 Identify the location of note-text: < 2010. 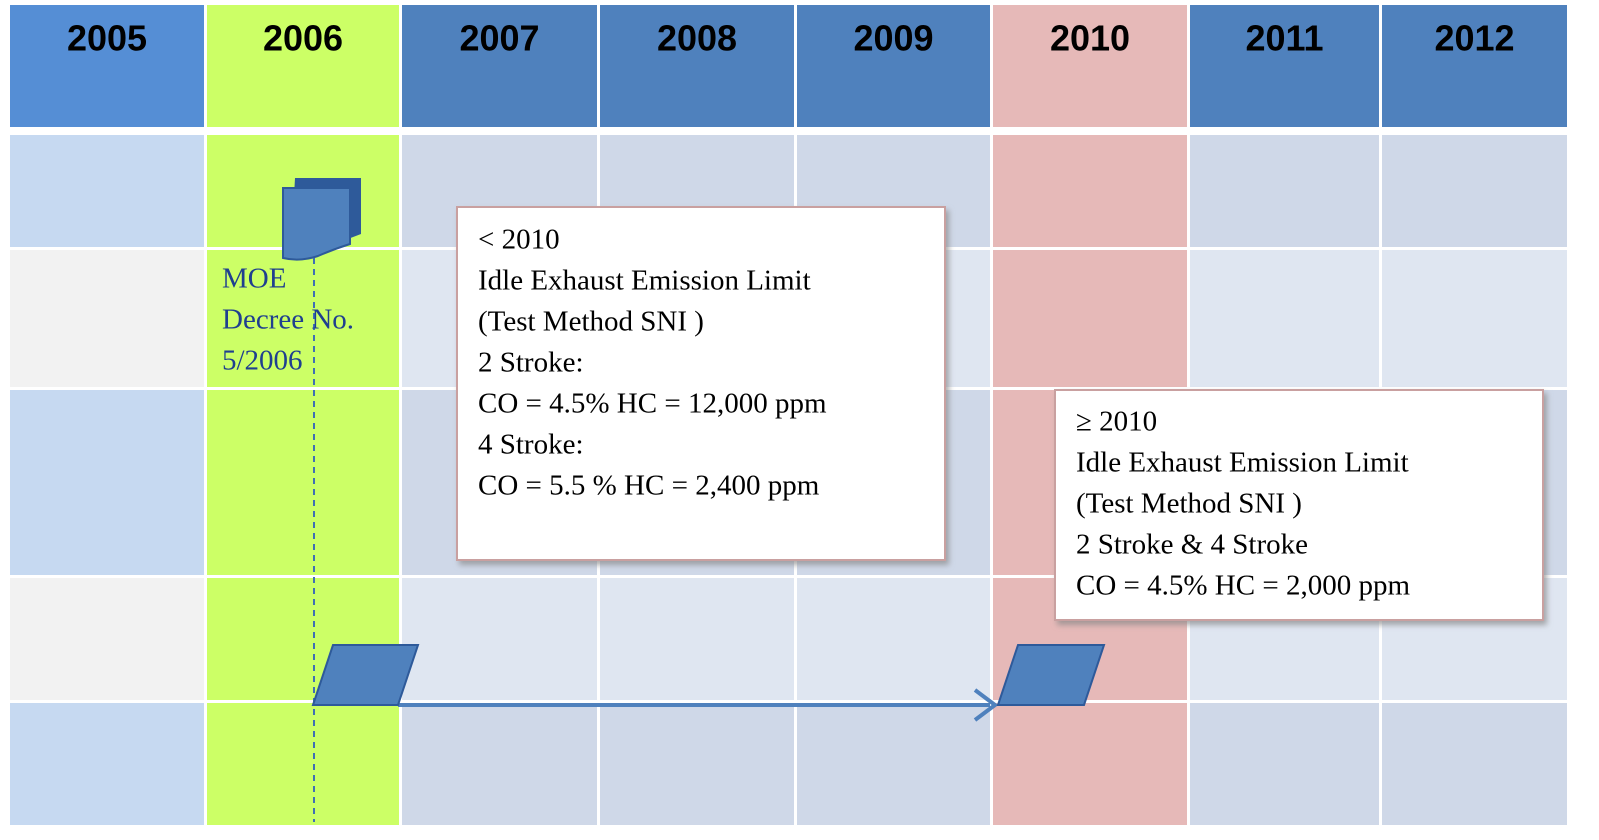
(519, 240).